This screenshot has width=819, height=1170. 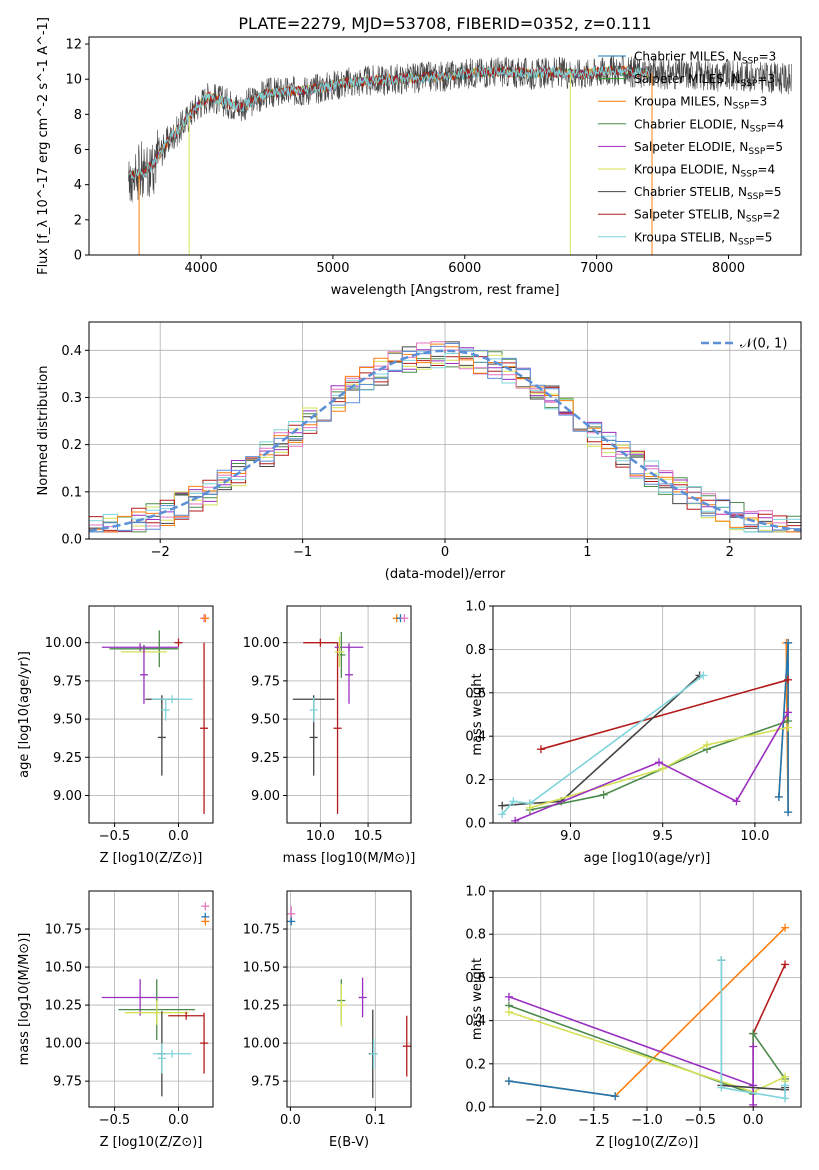 What do you see at coordinates (703, 238) in the screenshot?
I see `legend-entry: Kroupa STELIB, NSSP=5` at bounding box center [703, 238].